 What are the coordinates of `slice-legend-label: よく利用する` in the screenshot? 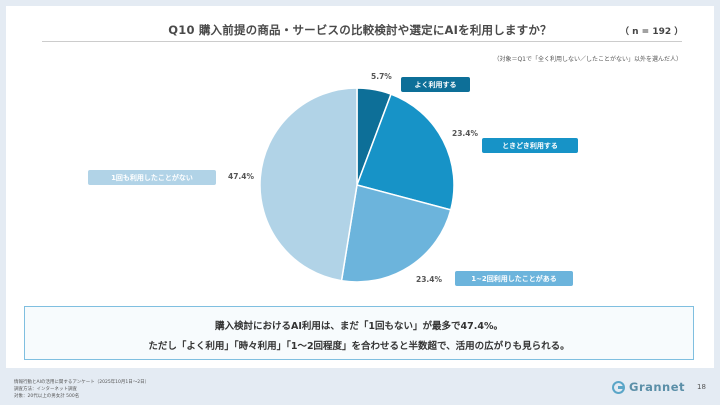 It's located at (435, 84).